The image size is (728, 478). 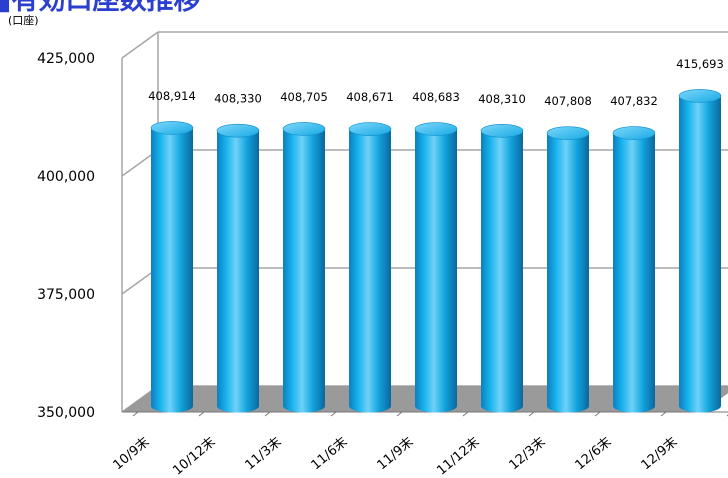 I want to click on data-label-0: 408,914, so click(x=172, y=96).